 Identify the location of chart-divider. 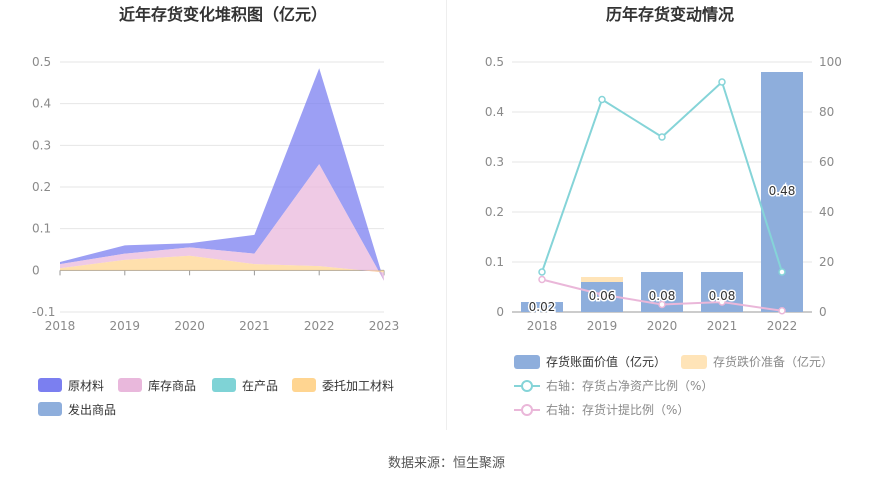
(446, 215).